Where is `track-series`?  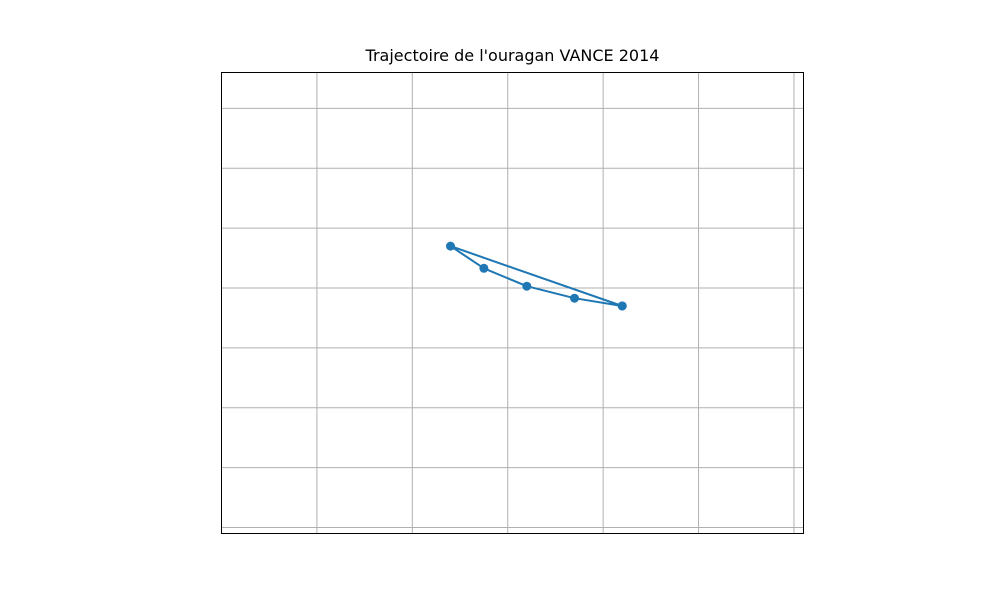
track-series is located at coordinates (536, 276).